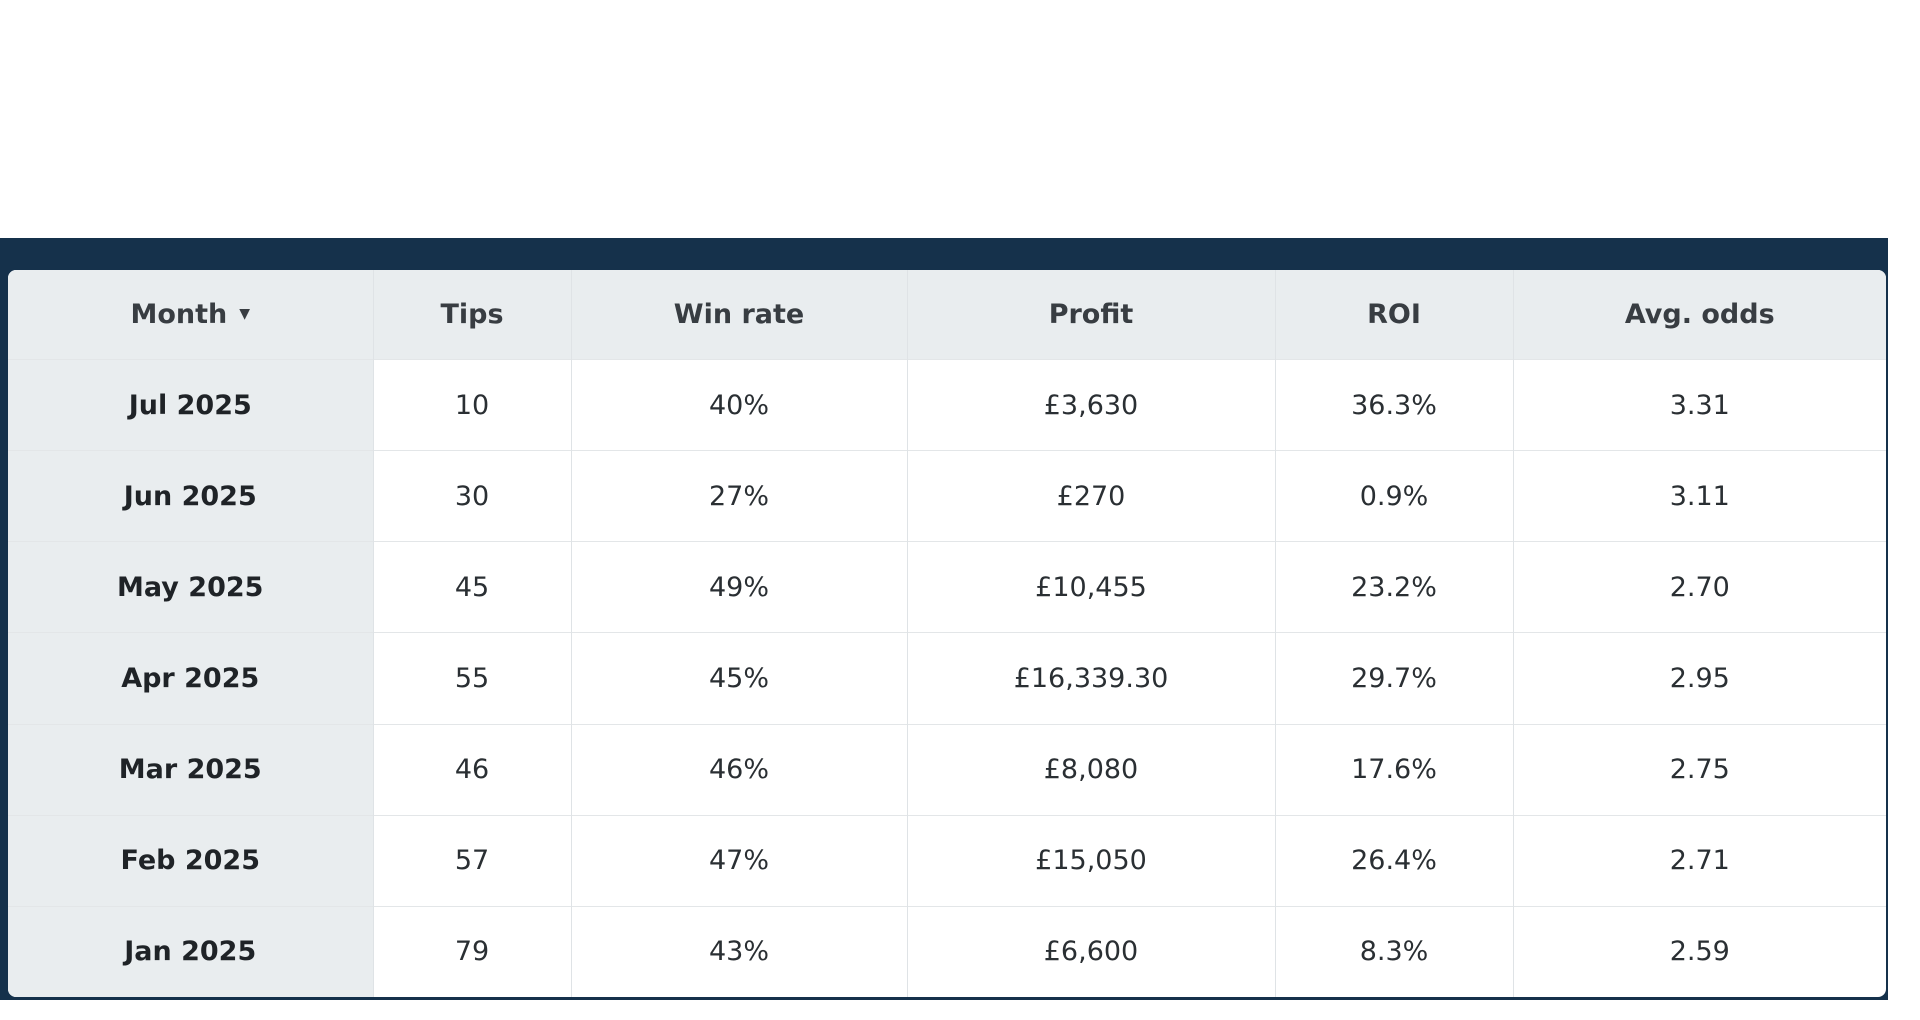 The height and width of the screenshot is (1020, 1920). What do you see at coordinates (190, 951) in the screenshot?
I see `month-cell: Jan 2025` at bounding box center [190, 951].